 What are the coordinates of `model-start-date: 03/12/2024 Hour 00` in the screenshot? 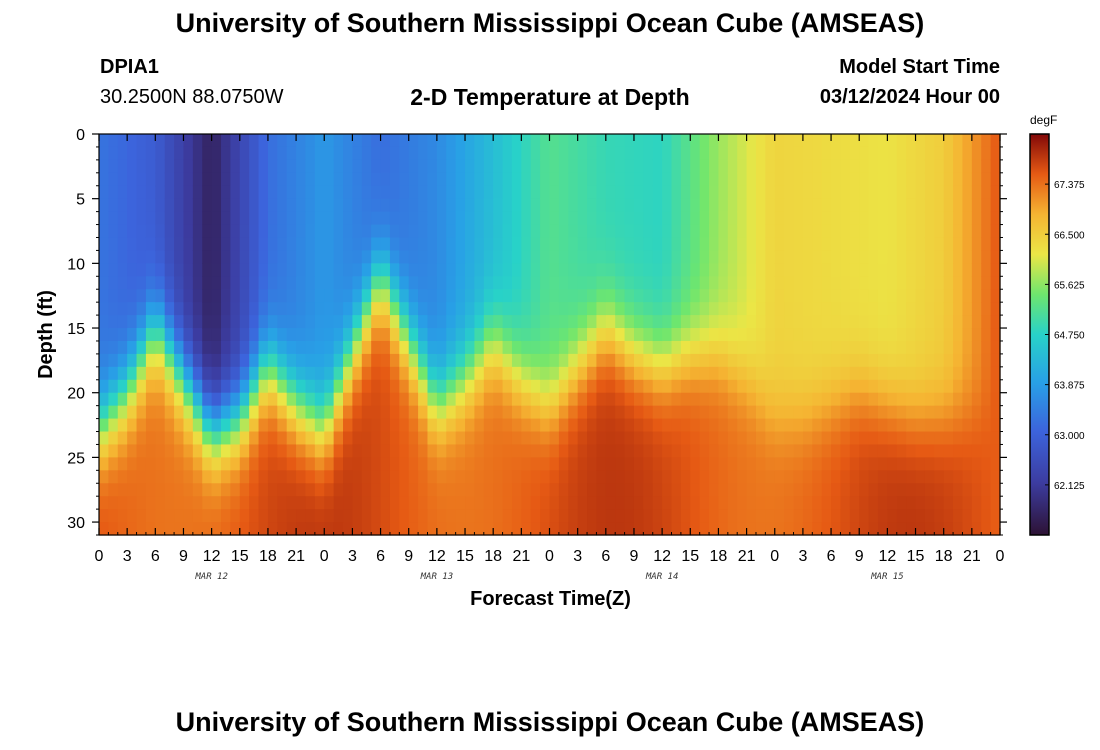 It's located at (909, 97).